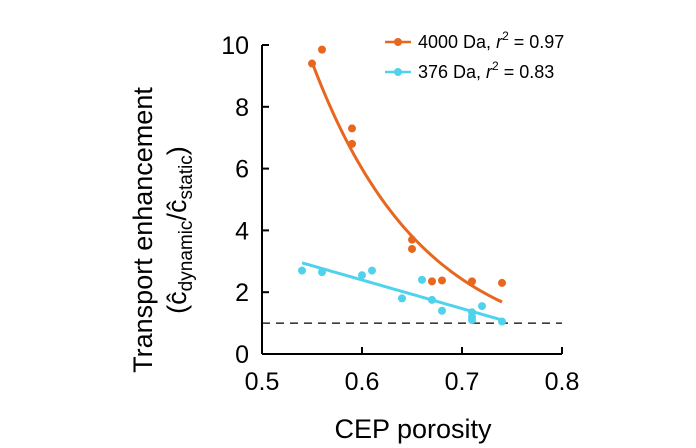 This screenshot has width=696, height=448. What do you see at coordinates (235, 46) in the screenshot?
I see `y-tick-label-10: 10` at bounding box center [235, 46].